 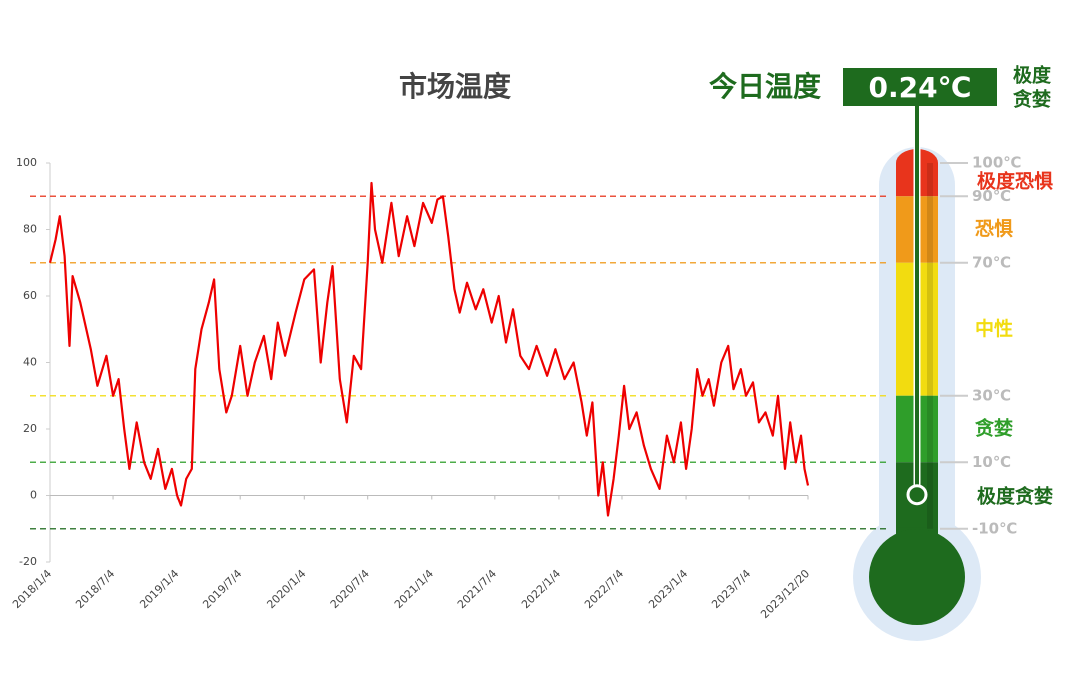 I want to click on bulb, so click(x=917, y=577).